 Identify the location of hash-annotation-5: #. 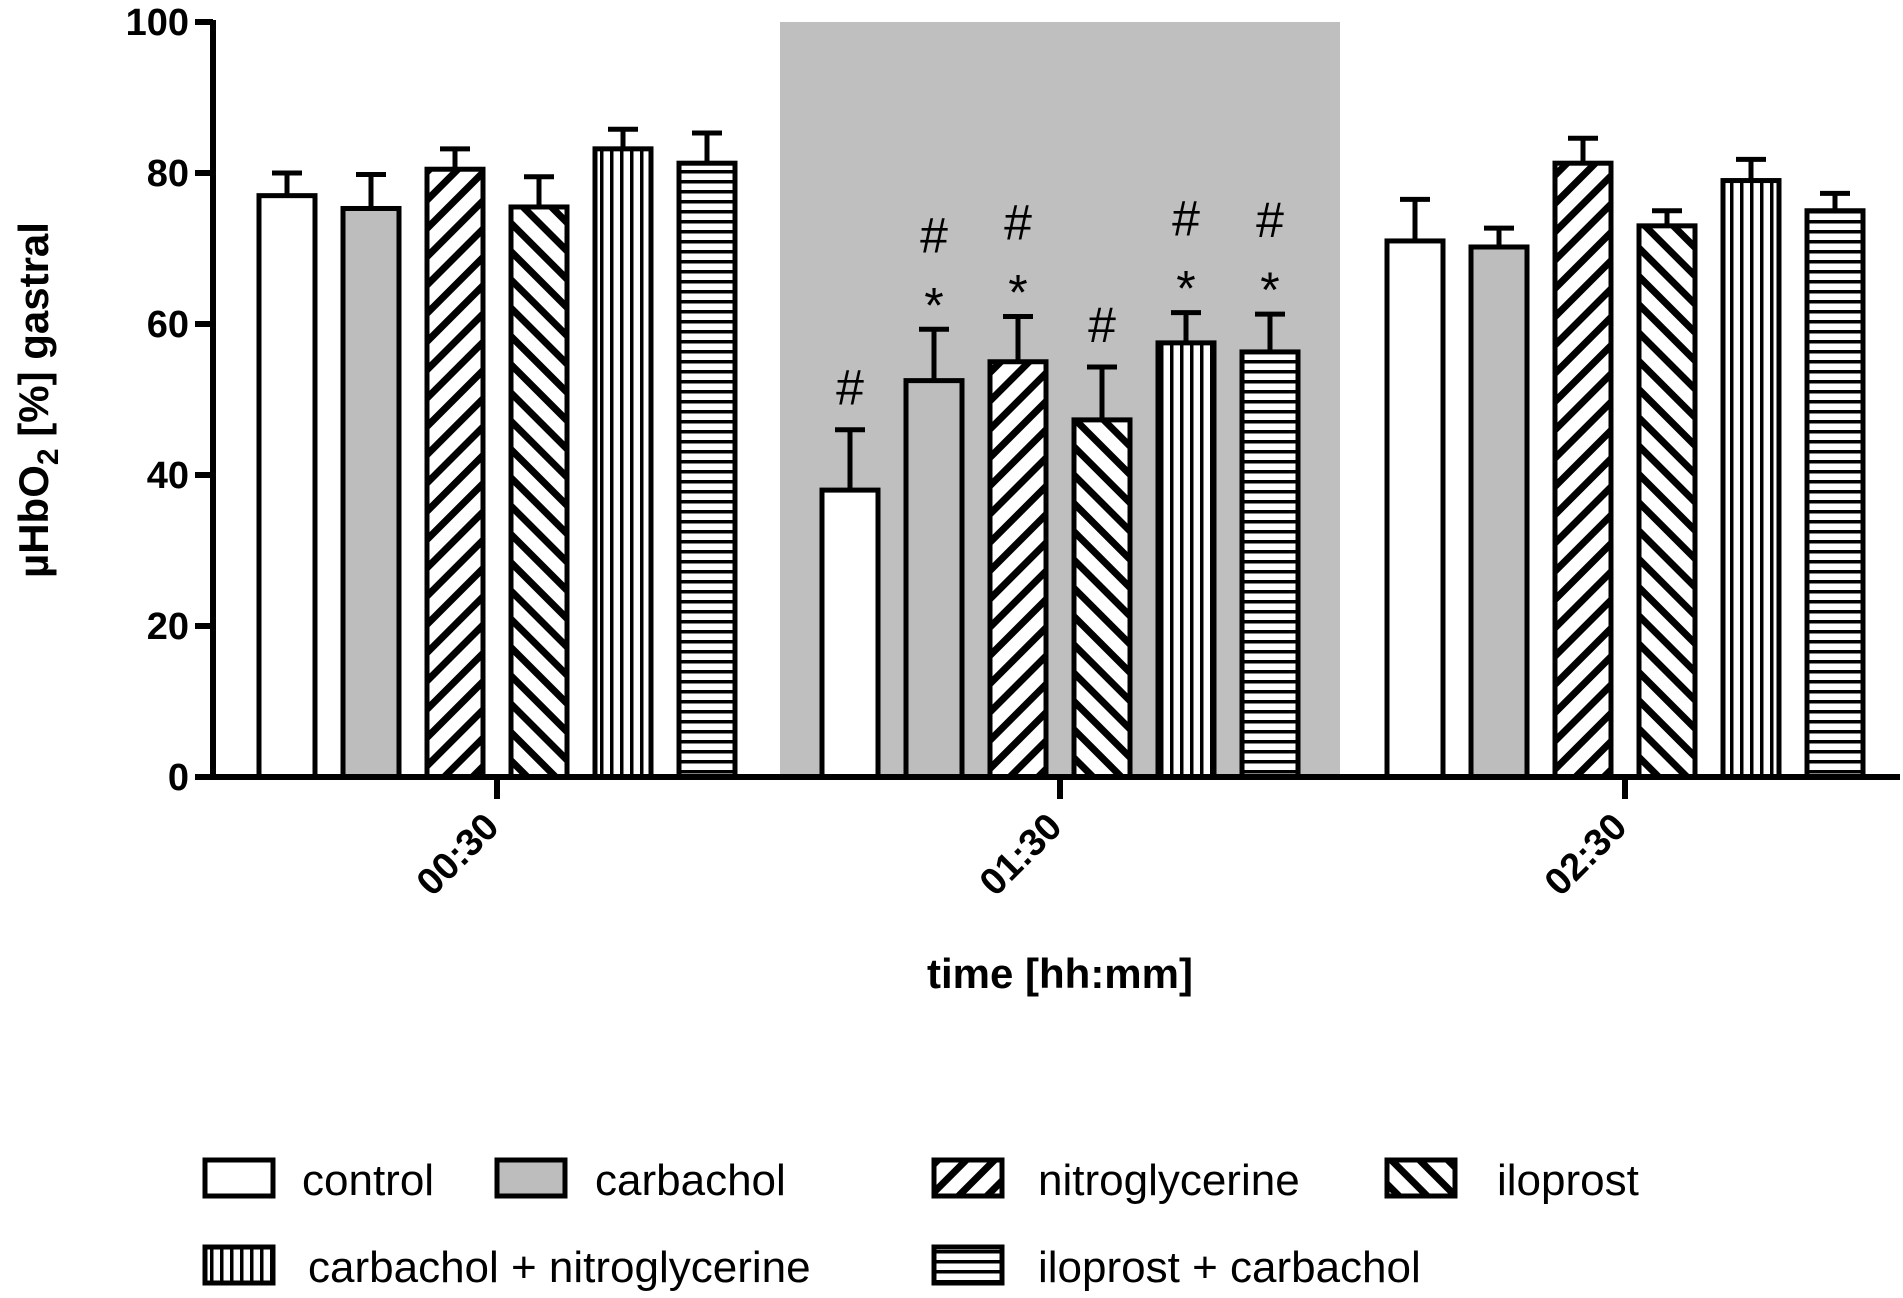
(1186, 219).